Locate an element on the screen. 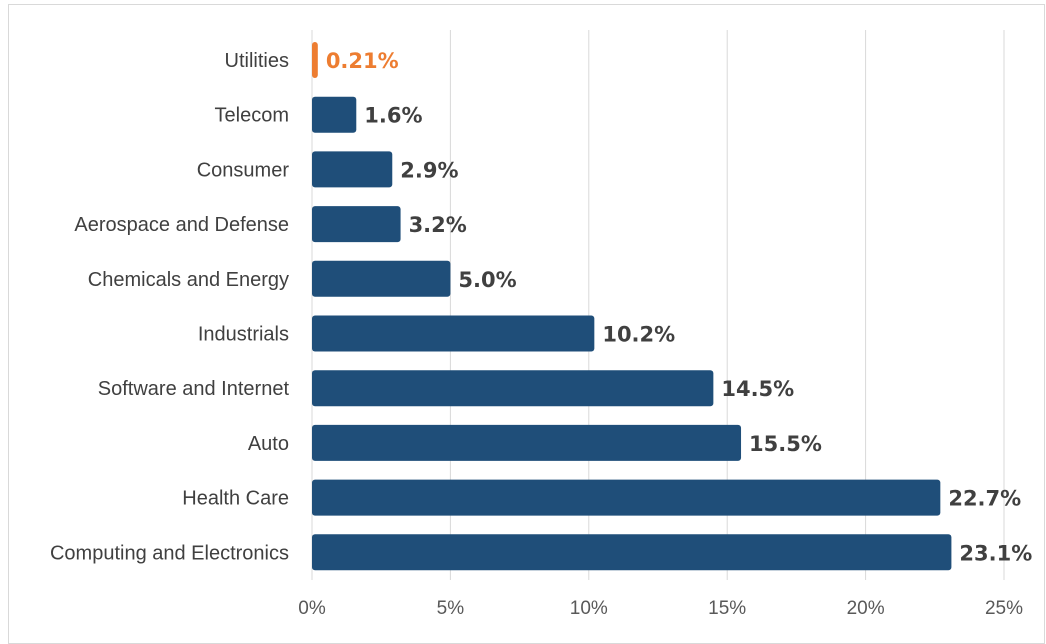 This screenshot has width=1046, height=644. data-label: 3.2% is located at coordinates (438, 225).